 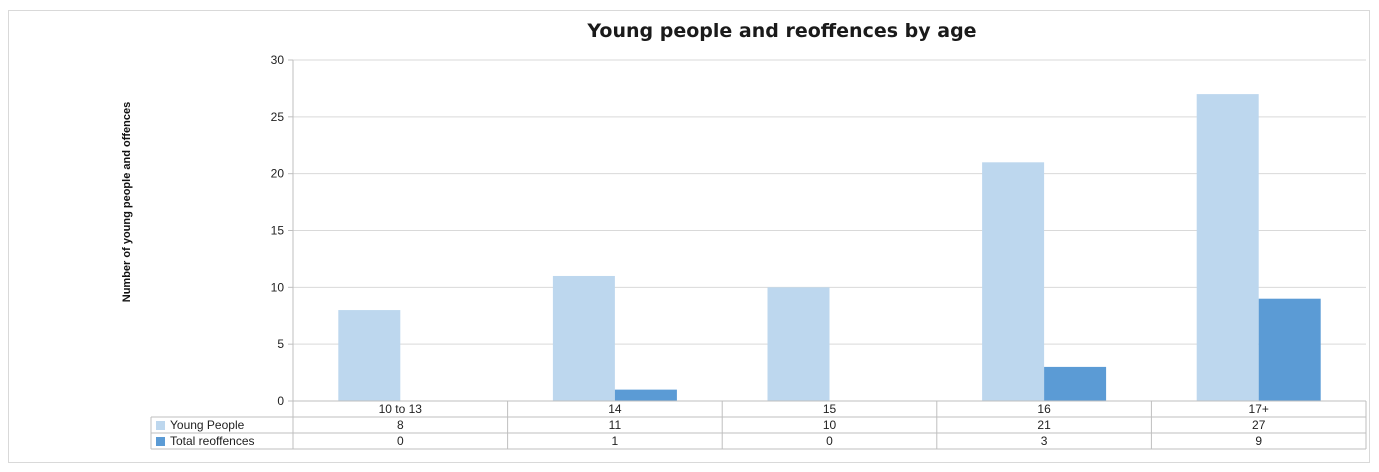 I want to click on y-tick-label: 20, so click(x=278, y=174).